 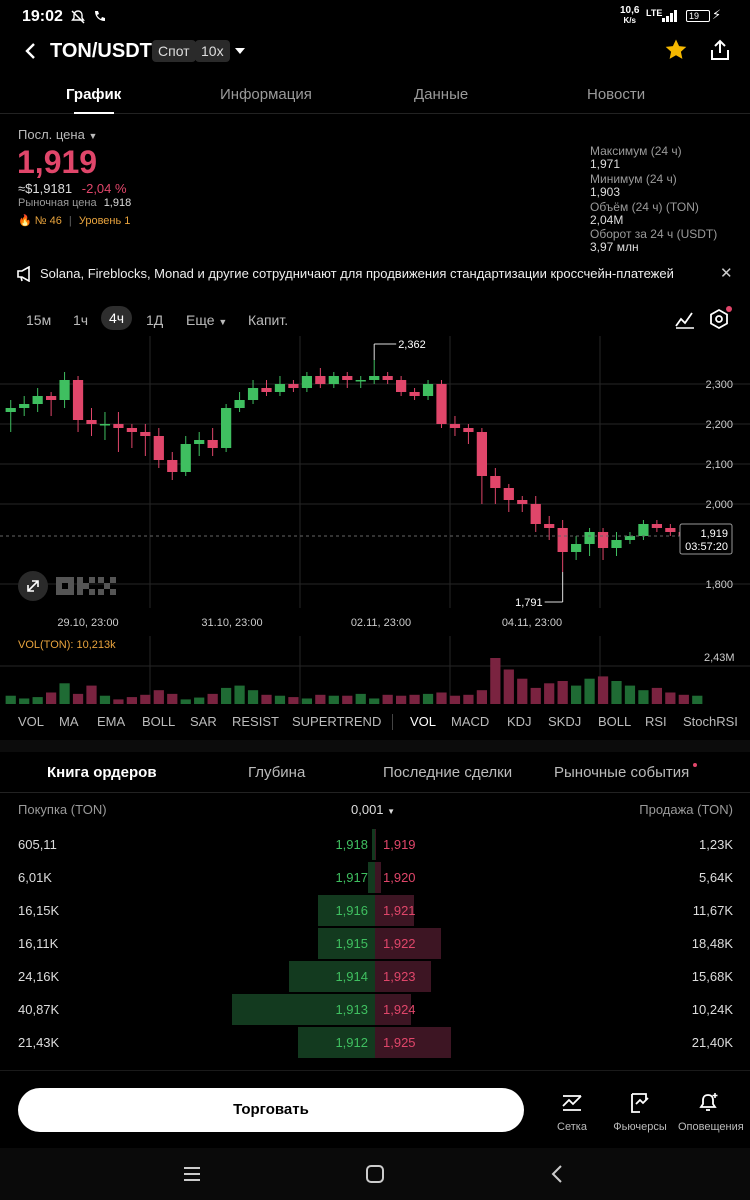 I want to click on indicator-settings-icon, so click(x=685, y=319).